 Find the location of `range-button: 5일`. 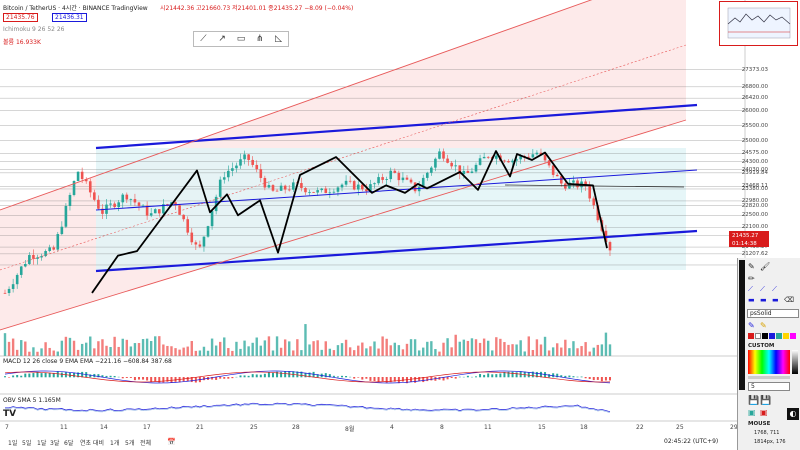

range-button: 5일 is located at coordinates (27, 443).